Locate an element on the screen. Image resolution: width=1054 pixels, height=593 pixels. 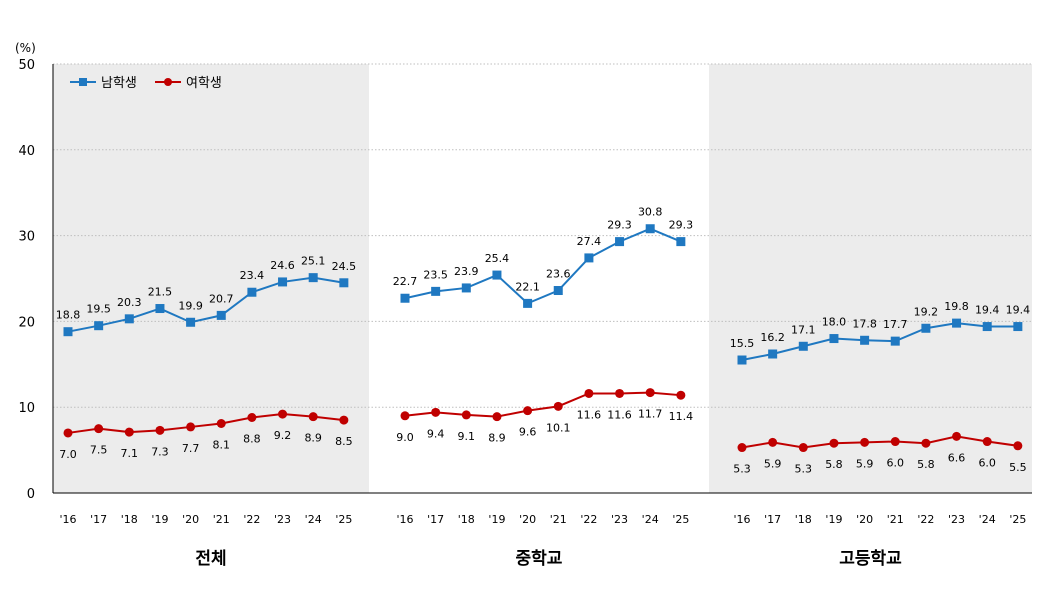
x-tick-label: '19 is located at coordinates (159, 519).